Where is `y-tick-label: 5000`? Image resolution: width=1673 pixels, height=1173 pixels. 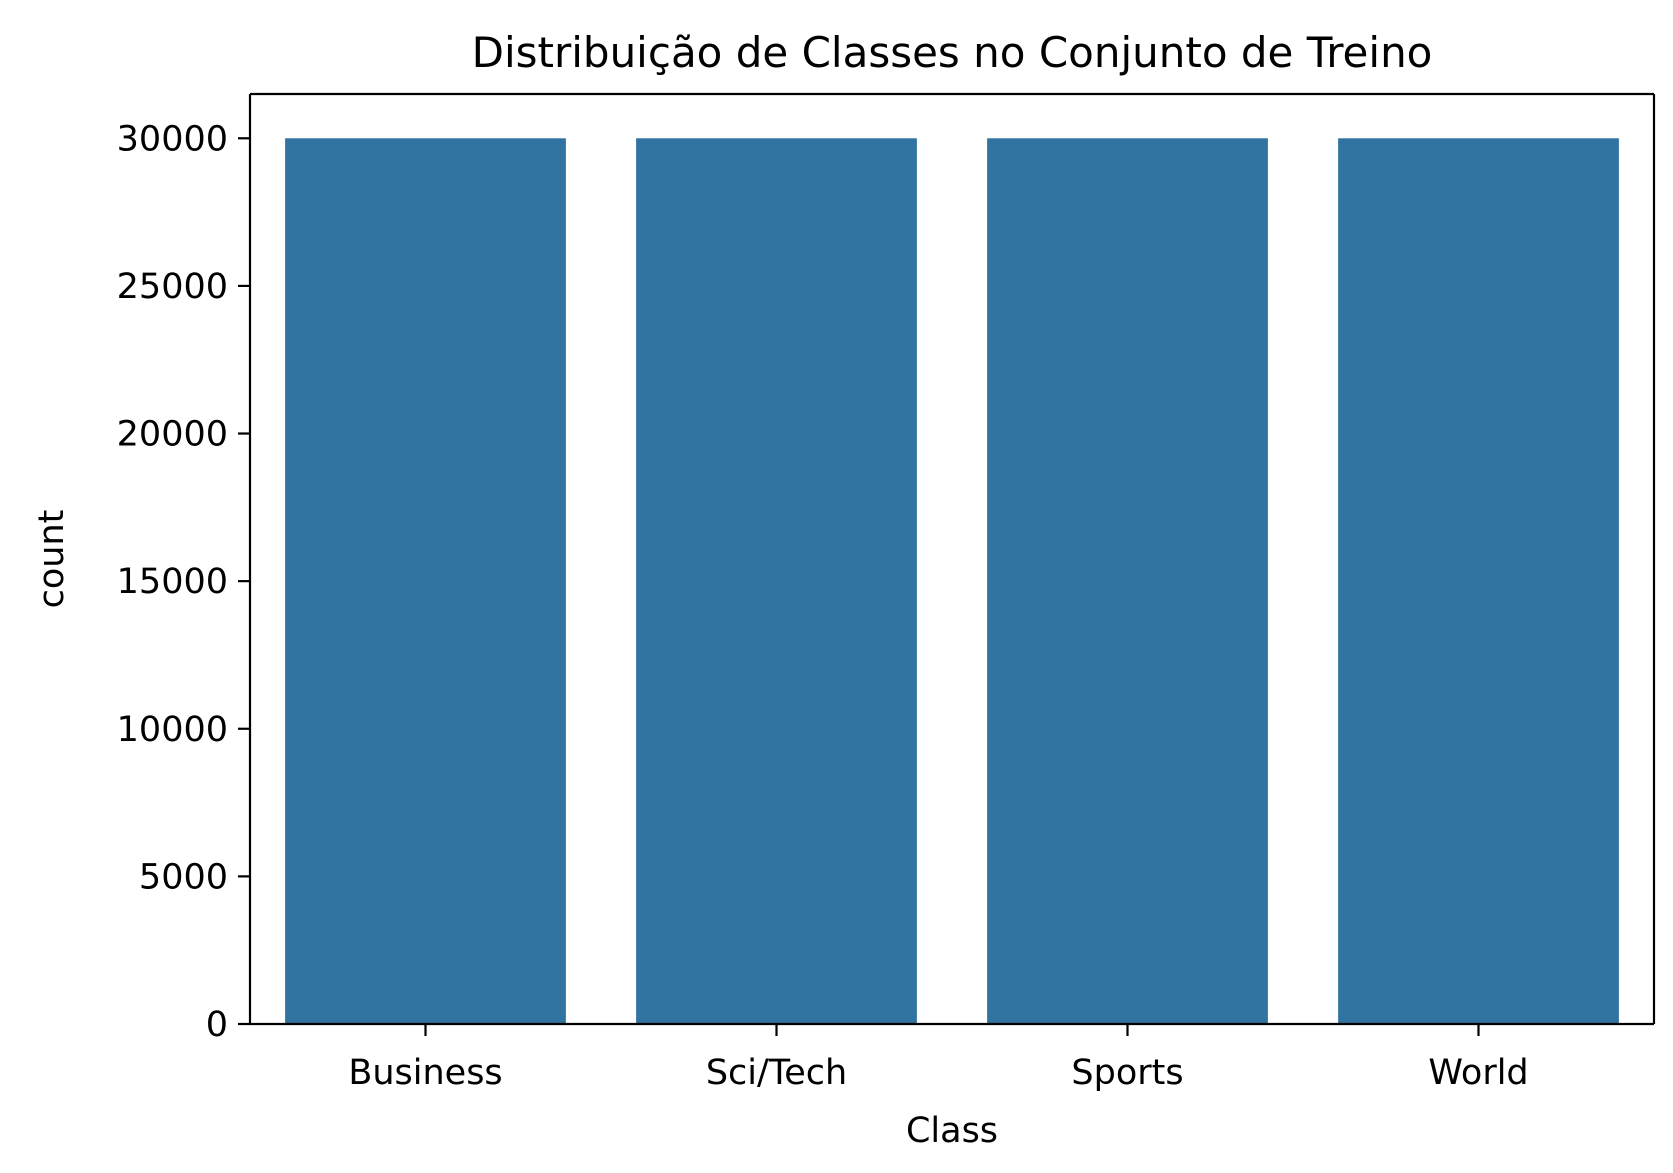
y-tick-label: 5000 is located at coordinates (183, 877).